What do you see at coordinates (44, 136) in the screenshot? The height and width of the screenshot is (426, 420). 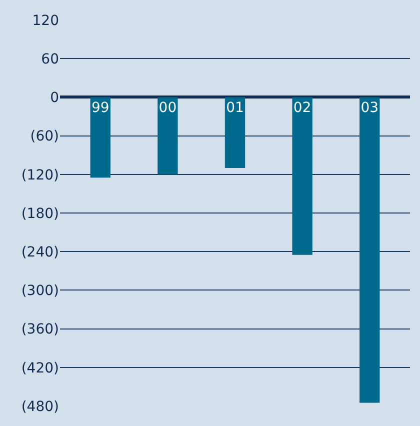 I see `y-tick-label: (60)` at bounding box center [44, 136].